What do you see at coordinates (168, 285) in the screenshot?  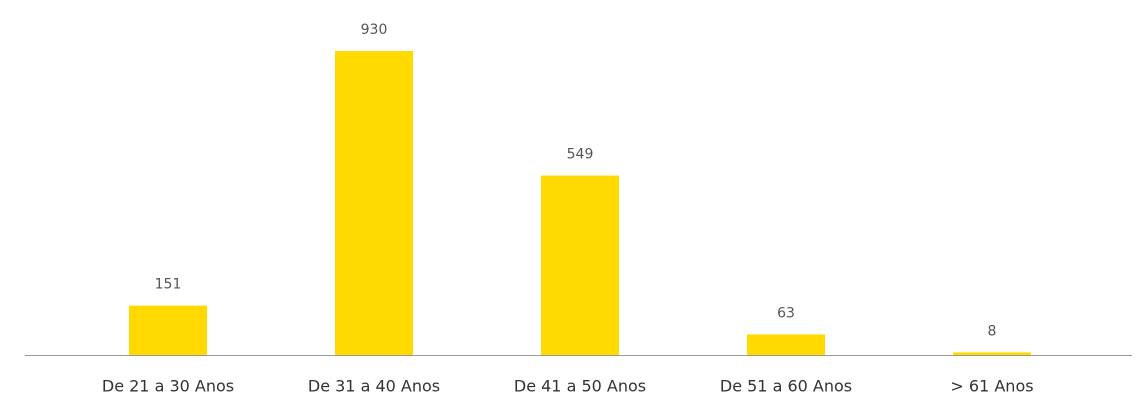 I see `data-label: 151` at bounding box center [168, 285].